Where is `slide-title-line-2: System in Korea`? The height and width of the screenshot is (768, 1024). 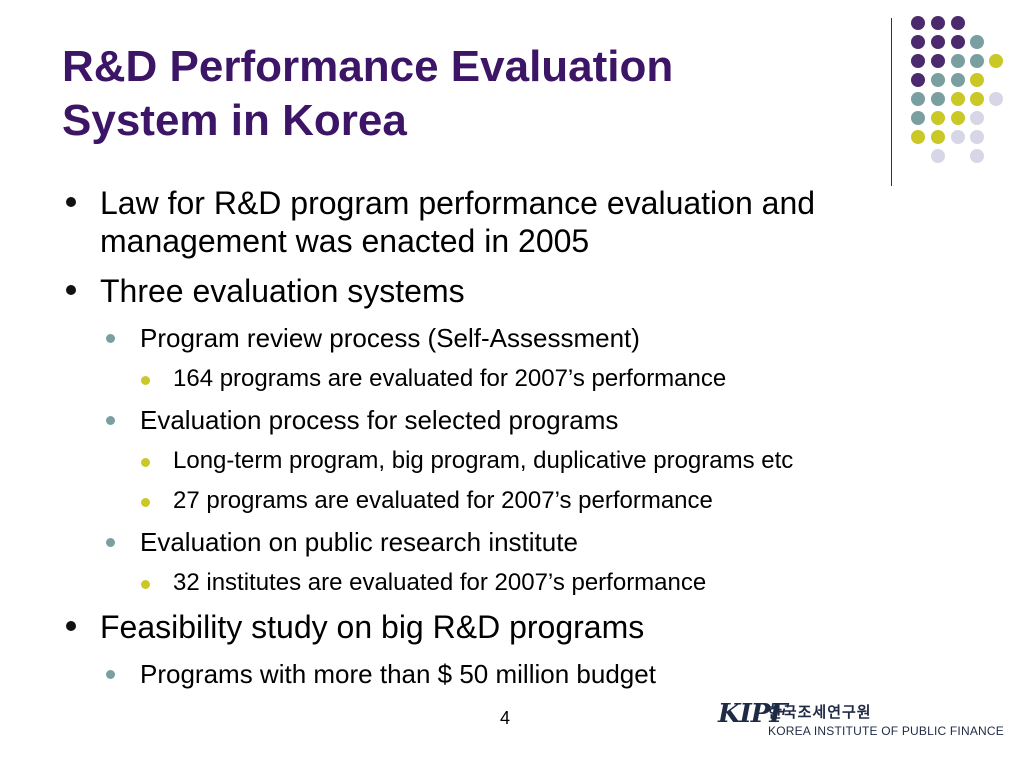
slide-title-line-2: System in Korea is located at coordinates (234, 120).